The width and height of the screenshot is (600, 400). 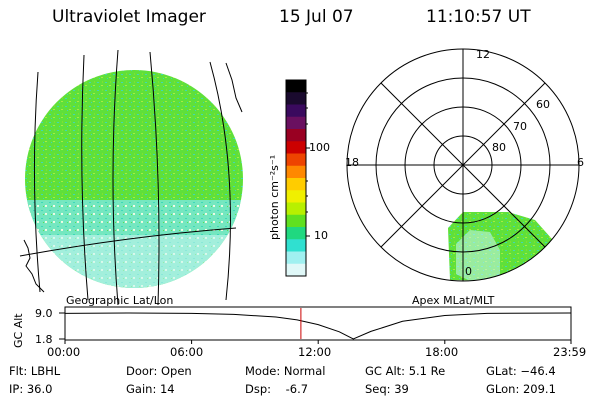 I want to click on xtick-label-1200: 12:00, so click(x=315, y=352).